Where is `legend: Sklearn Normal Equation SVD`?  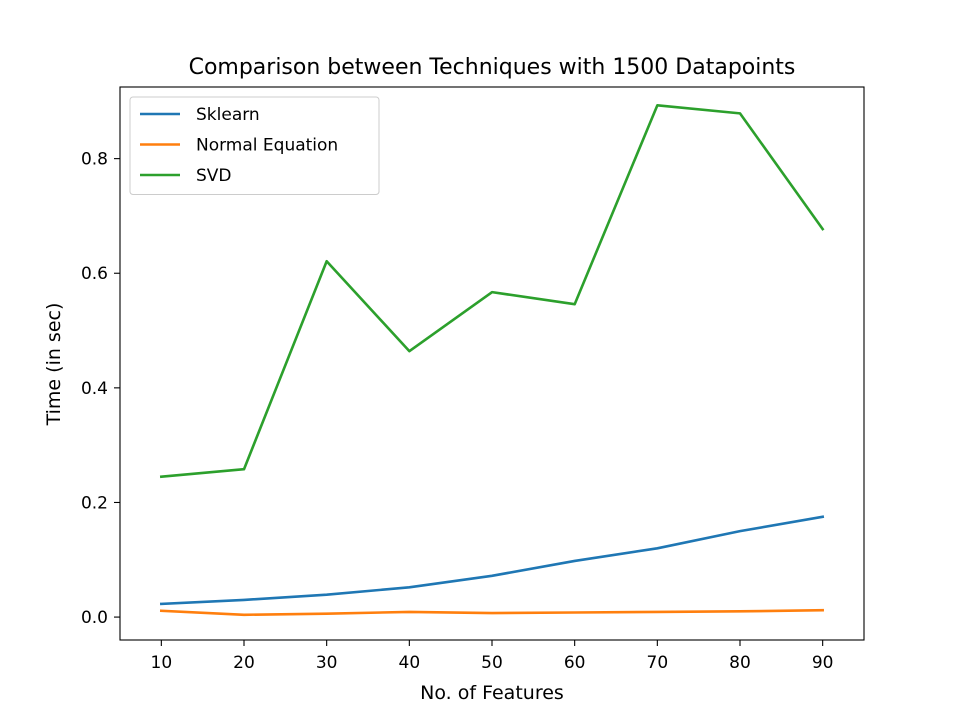 legend: Sklearn Normal Equation SVD is located at coordinates (254, 145).